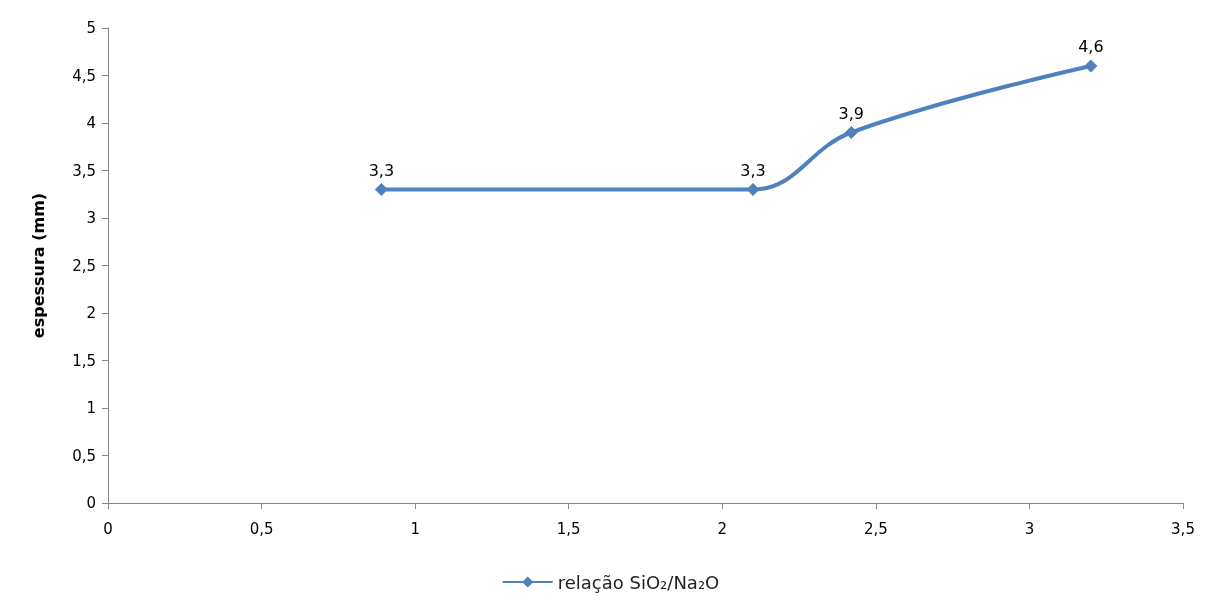 The width and height of the screenshot is (1225, 608). What do you see at coordinates (875, 528) in the screenshot?
I see `x-tick-label: 2,5` at bounding box center [875, 528].